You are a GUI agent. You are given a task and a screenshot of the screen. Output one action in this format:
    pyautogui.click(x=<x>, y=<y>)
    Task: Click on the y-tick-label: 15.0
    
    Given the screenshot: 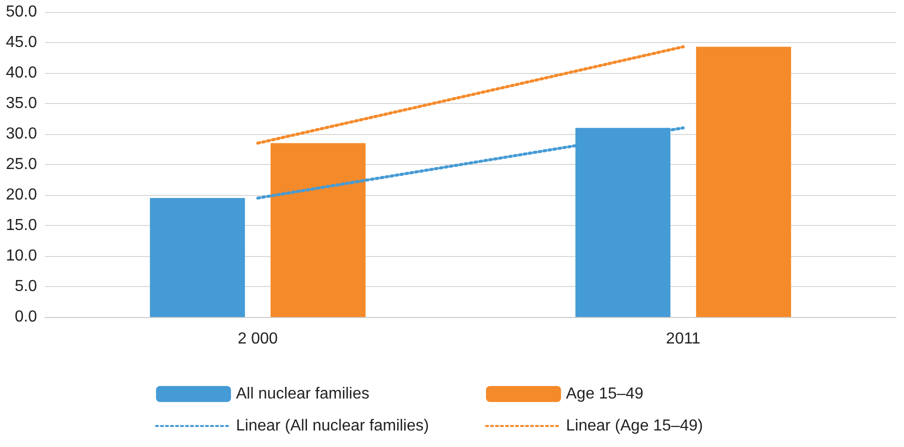 What is the action you would take?
    pyautogui.click(x=22, y=225)
    